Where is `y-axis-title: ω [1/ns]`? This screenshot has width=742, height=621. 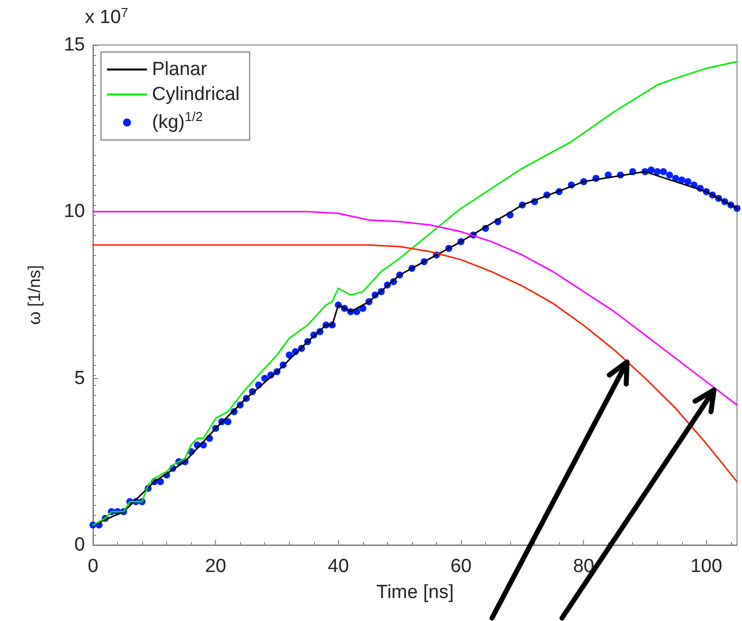
y-axis-title: ω [1/ns] is located at coordinates (34, 295).